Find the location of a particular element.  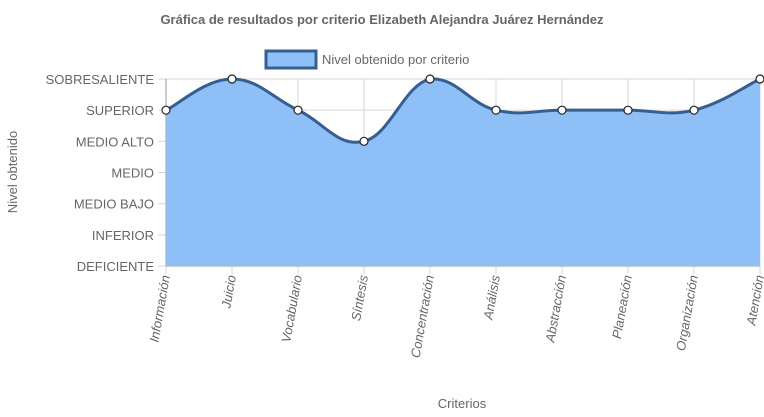

y-tick-label: DEFICIENTE is located at coordinates (116, 266).